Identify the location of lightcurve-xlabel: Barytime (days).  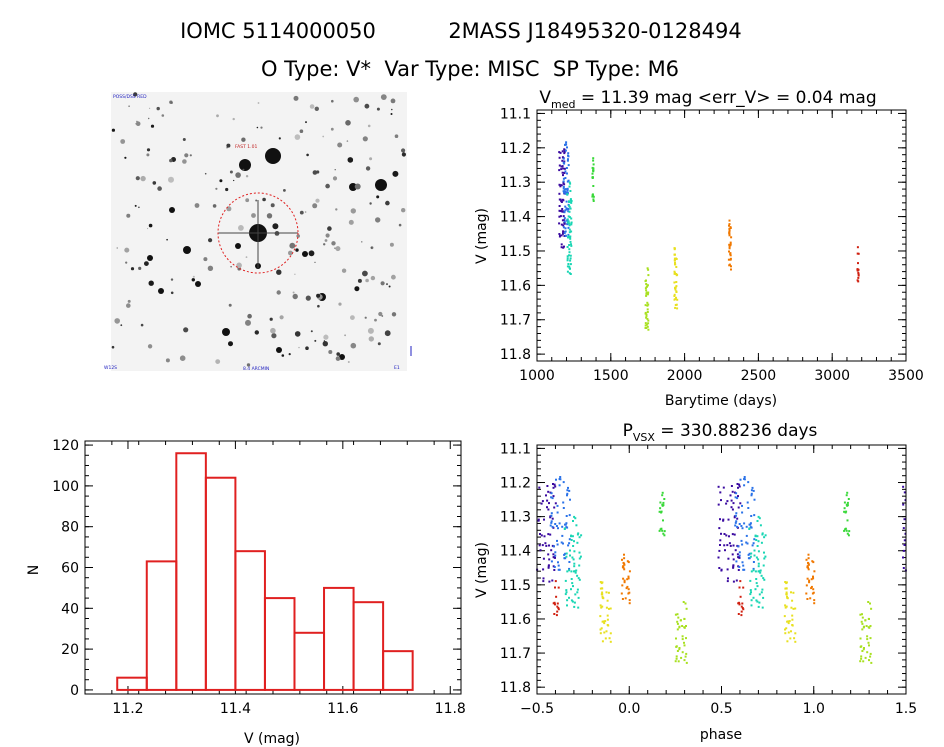
(721, 401).